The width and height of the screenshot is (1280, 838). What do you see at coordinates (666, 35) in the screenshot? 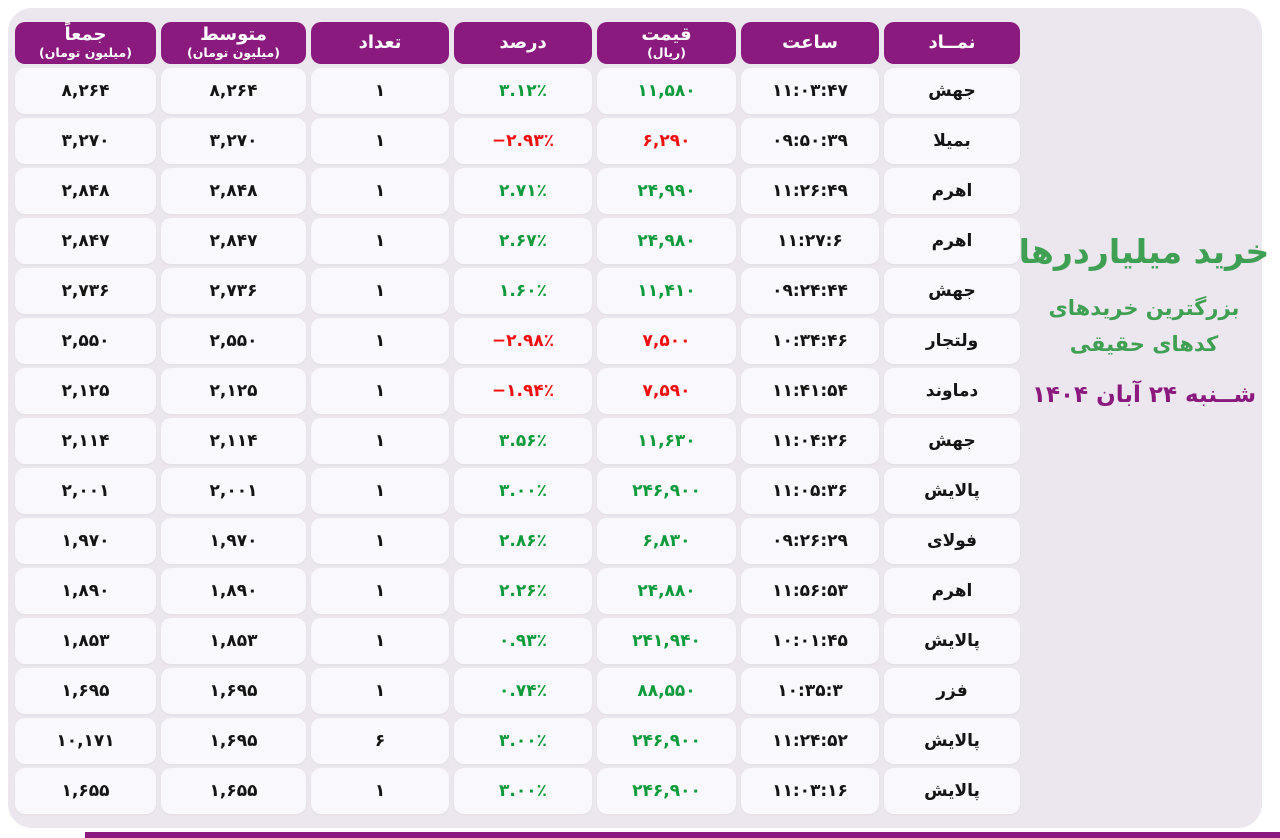
I see `header-label: قیمت` at bounding box center [666, 35].